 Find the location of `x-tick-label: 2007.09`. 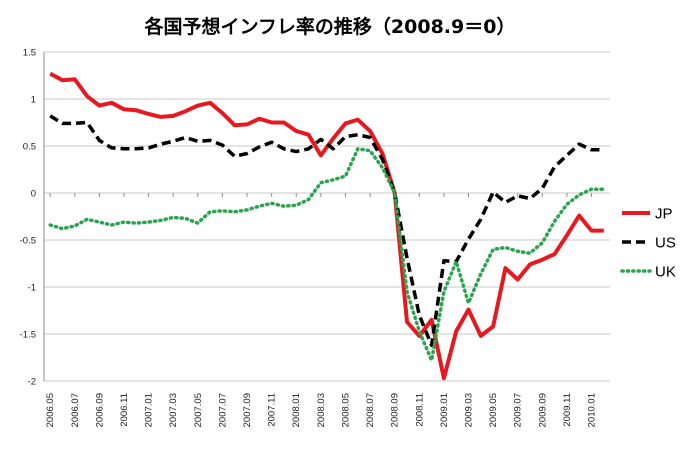

x-tick-label: 2007.09 is located at coordinates (247, 410).